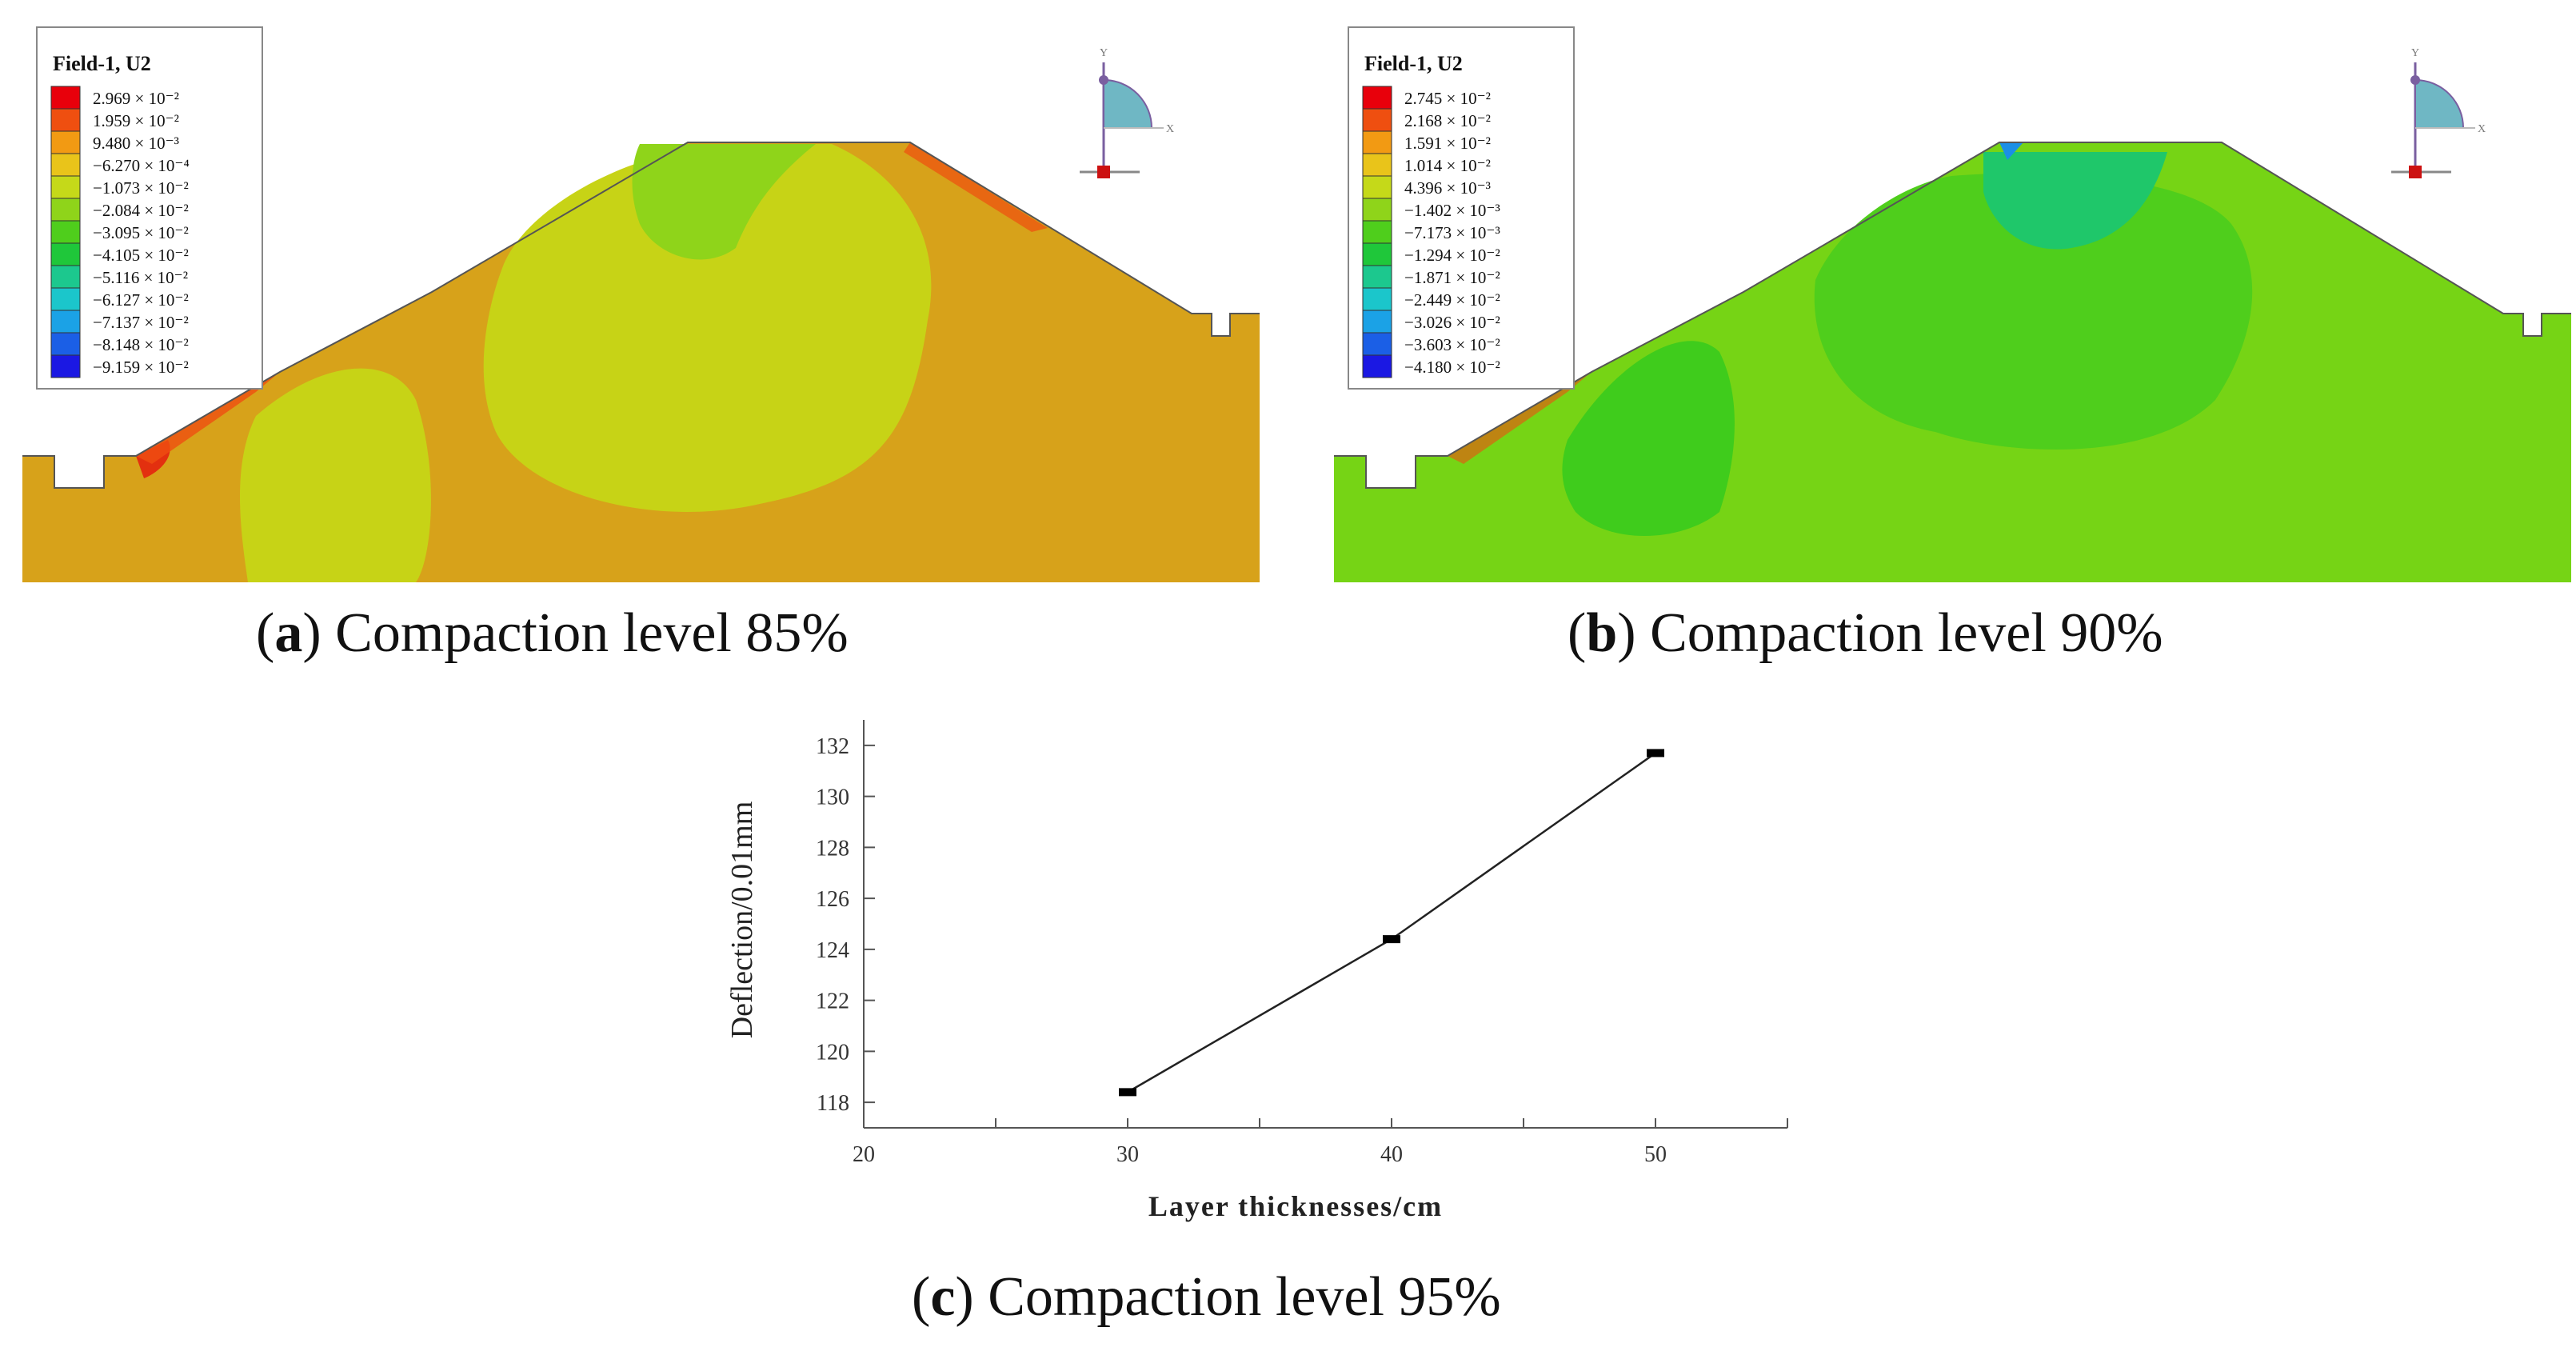  I want to click on y-tick-label: 126, so click(833, 899).